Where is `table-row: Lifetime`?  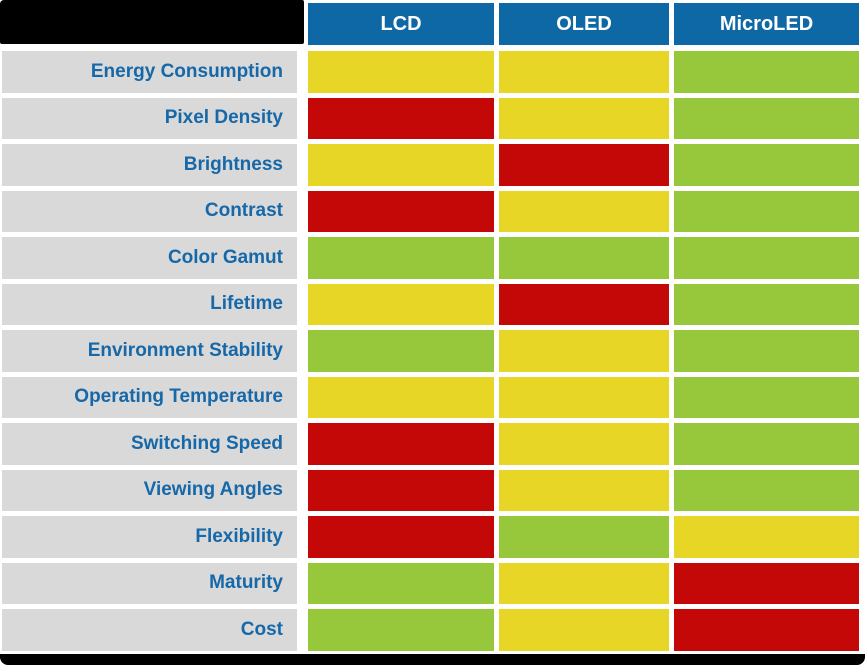
table-row: Lifetime is located at coordinates (430, 304).